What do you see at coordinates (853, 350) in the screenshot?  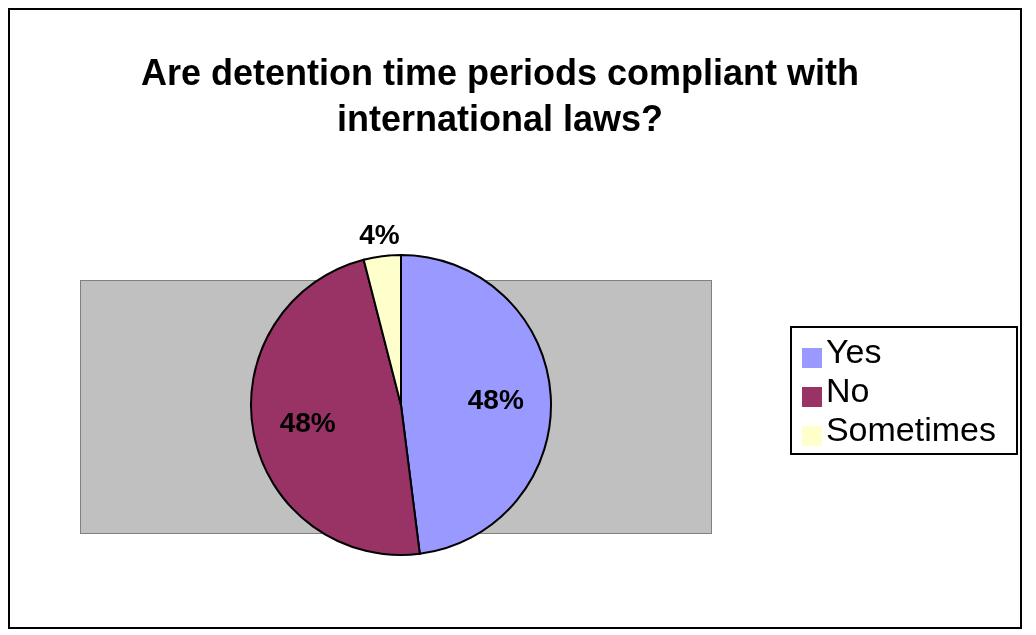 I see `legend-label: Yes` at bounding box center [853, 350].